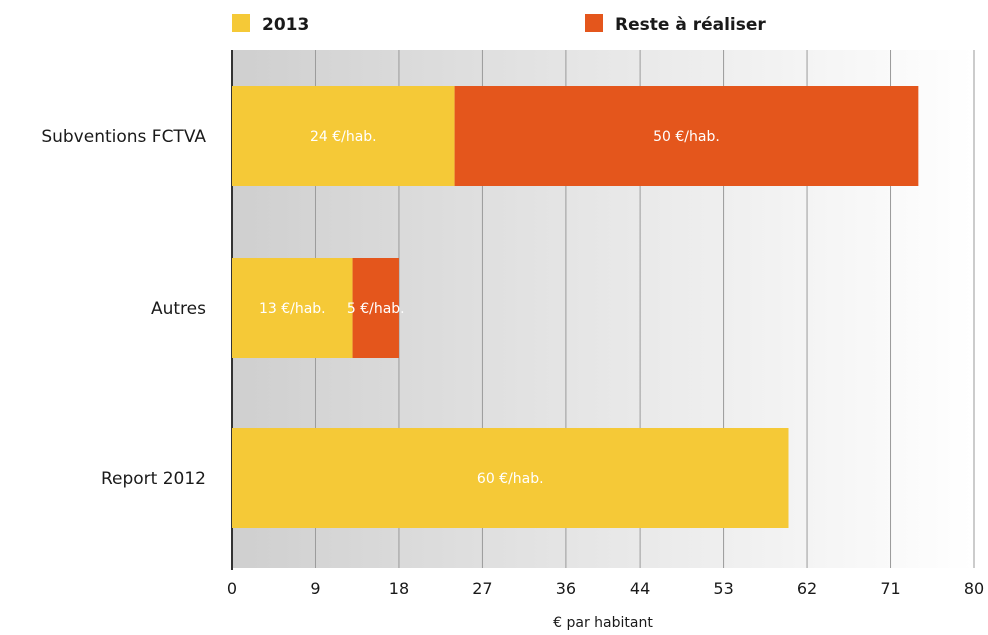 The width and height of the screenshot is (988, 635). Describe the element at coordinates (153, 479) in the screenshot. I see `category-label-2: Report 2012` at that location.